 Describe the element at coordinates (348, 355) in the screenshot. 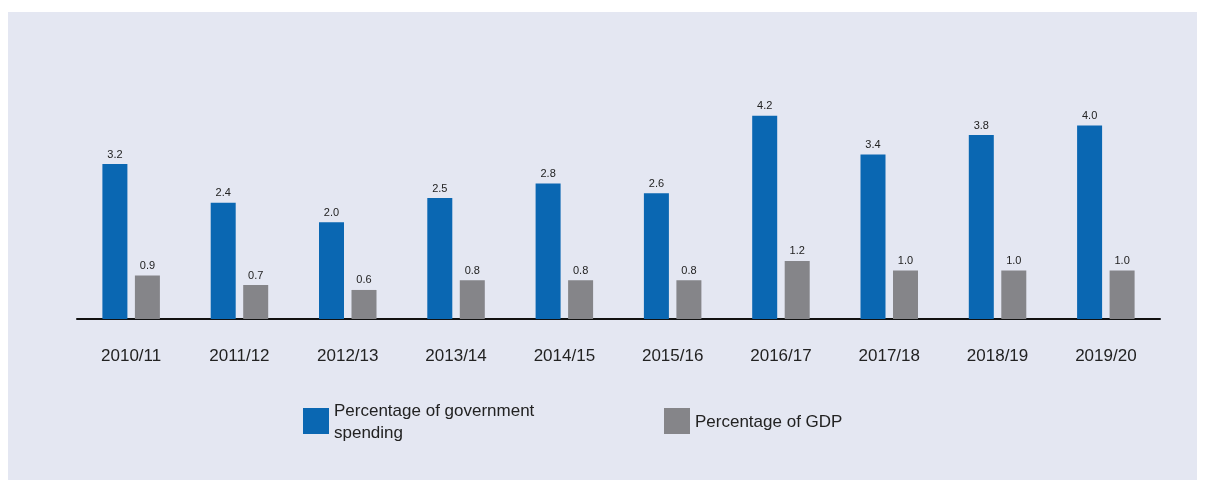

I see `x-tick-label: 2012/13` at that location.